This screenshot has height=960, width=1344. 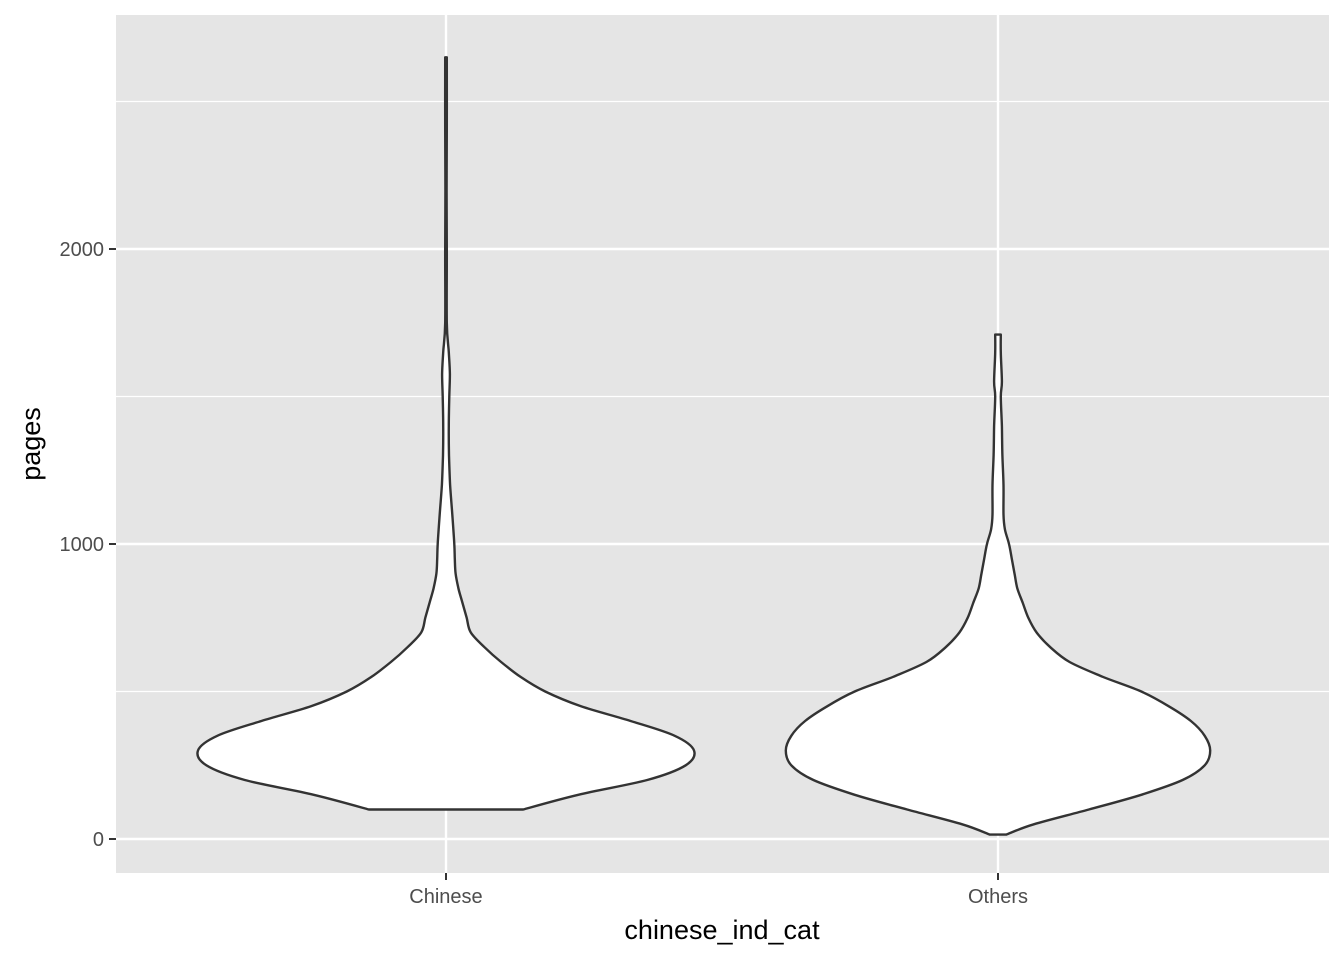 I want to click on x-axis-title: chinese_ind_cat, so click(x=722, y=930).